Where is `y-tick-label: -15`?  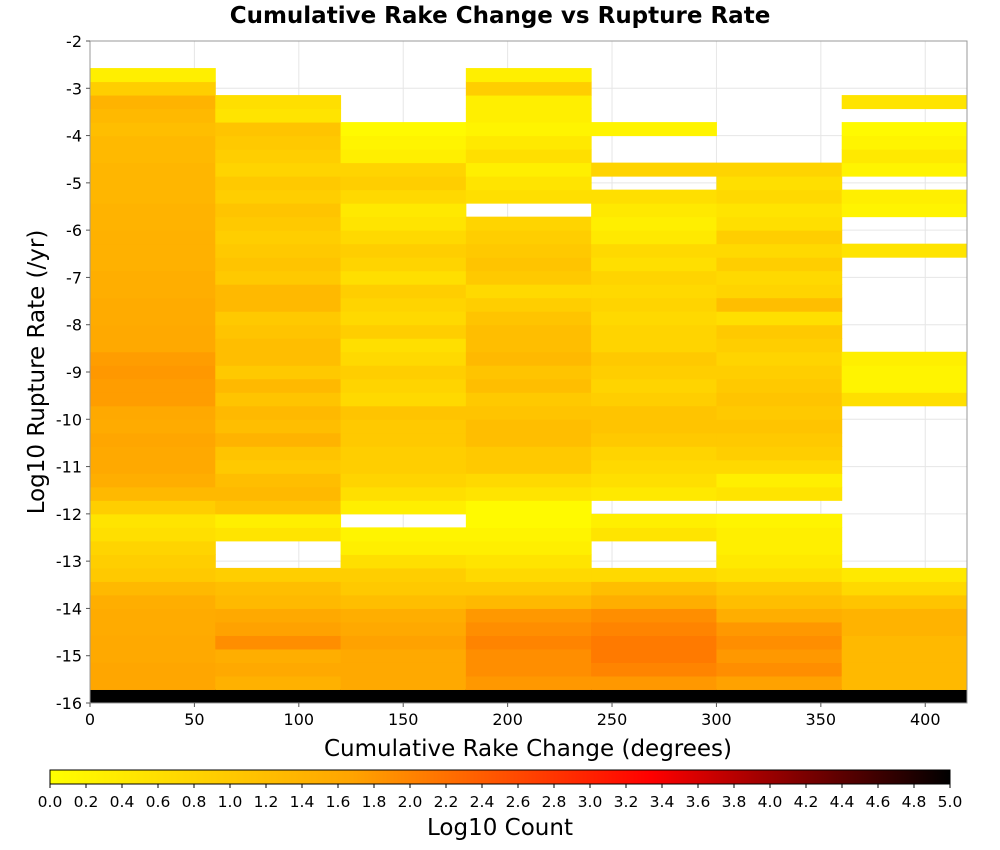
y-tick-label: -15 is located at coordinates (69, 656).